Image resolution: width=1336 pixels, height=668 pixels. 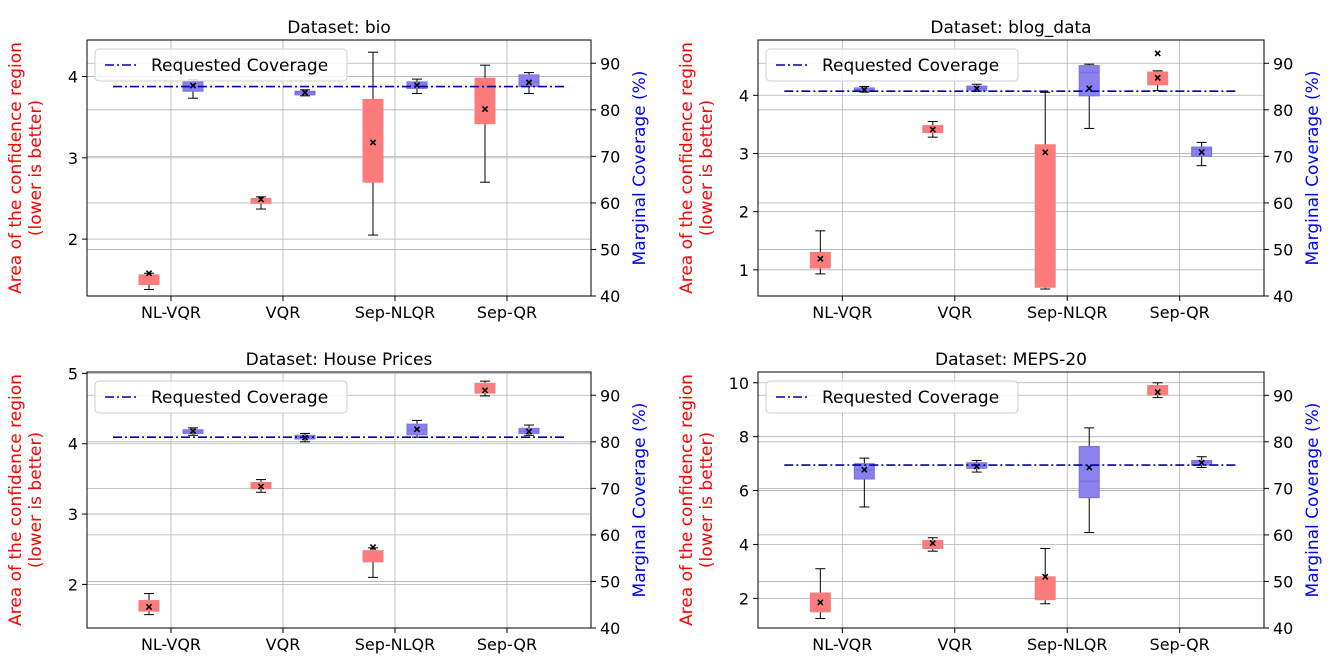 What do you see at coordinates (744, 270) in the screenshot?
I see `y-tick-label-left: 1` at bounding box center [744, 270].